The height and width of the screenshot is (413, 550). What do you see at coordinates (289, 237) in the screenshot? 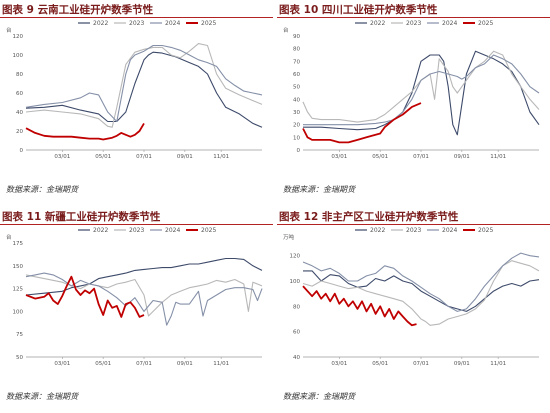
I see `y-unit-label: 万吨` at bounding box center [289, 237].